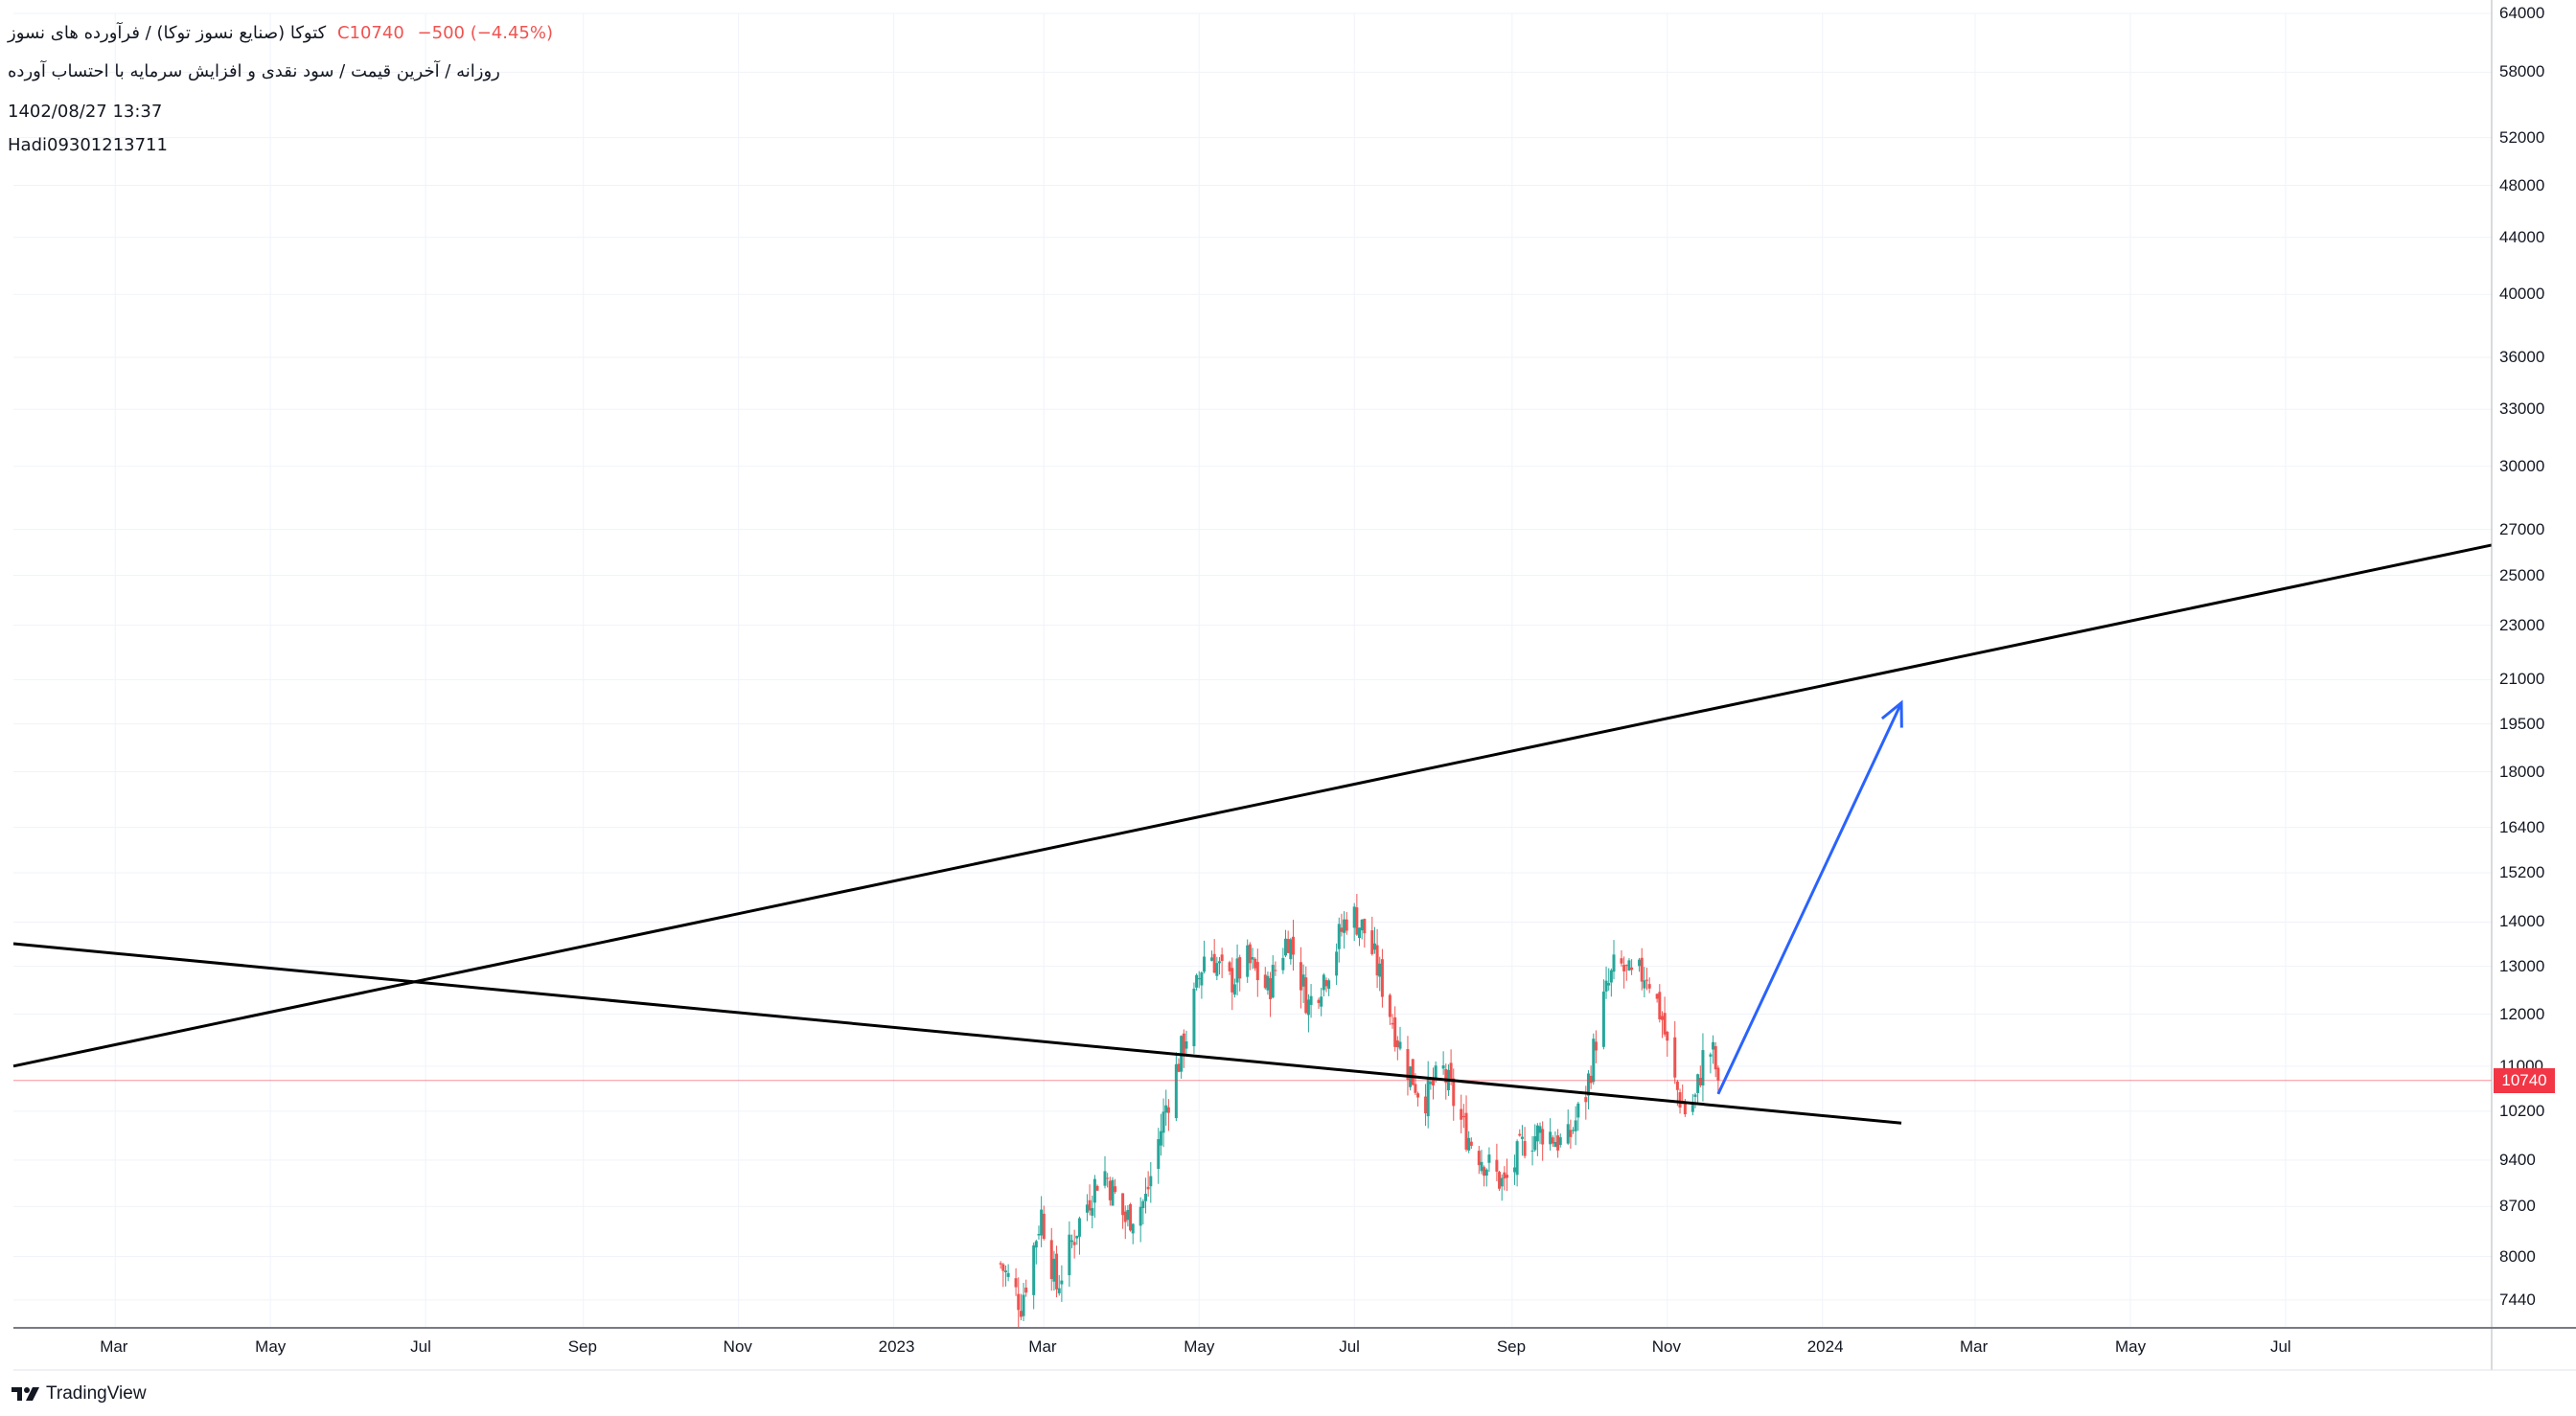 The image size is (2576, 1416). I want to click on chart-date: 1402/08/27 13:37, so click(85, 112).